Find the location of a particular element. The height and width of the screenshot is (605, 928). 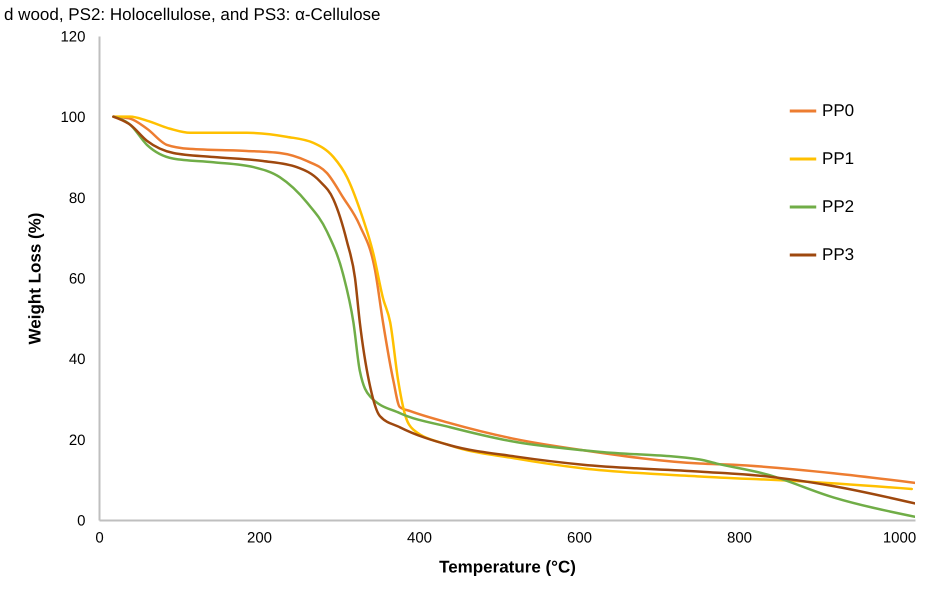

chart-title: d wood, PS2: Holocellulose, and PS3: α-Cellulose is located at coordinates (192, 14).